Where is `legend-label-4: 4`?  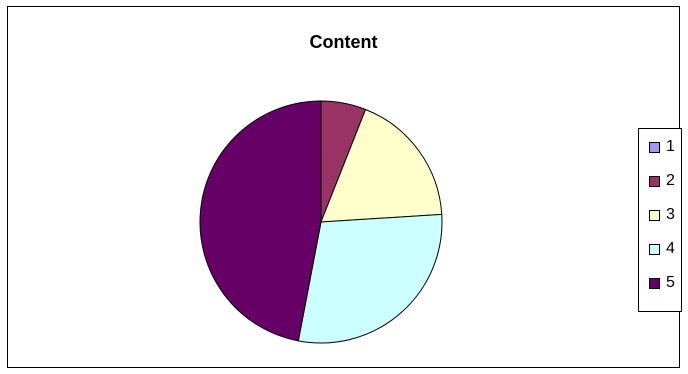 legend-label-4: 4 is located at coordinates (670, 248).